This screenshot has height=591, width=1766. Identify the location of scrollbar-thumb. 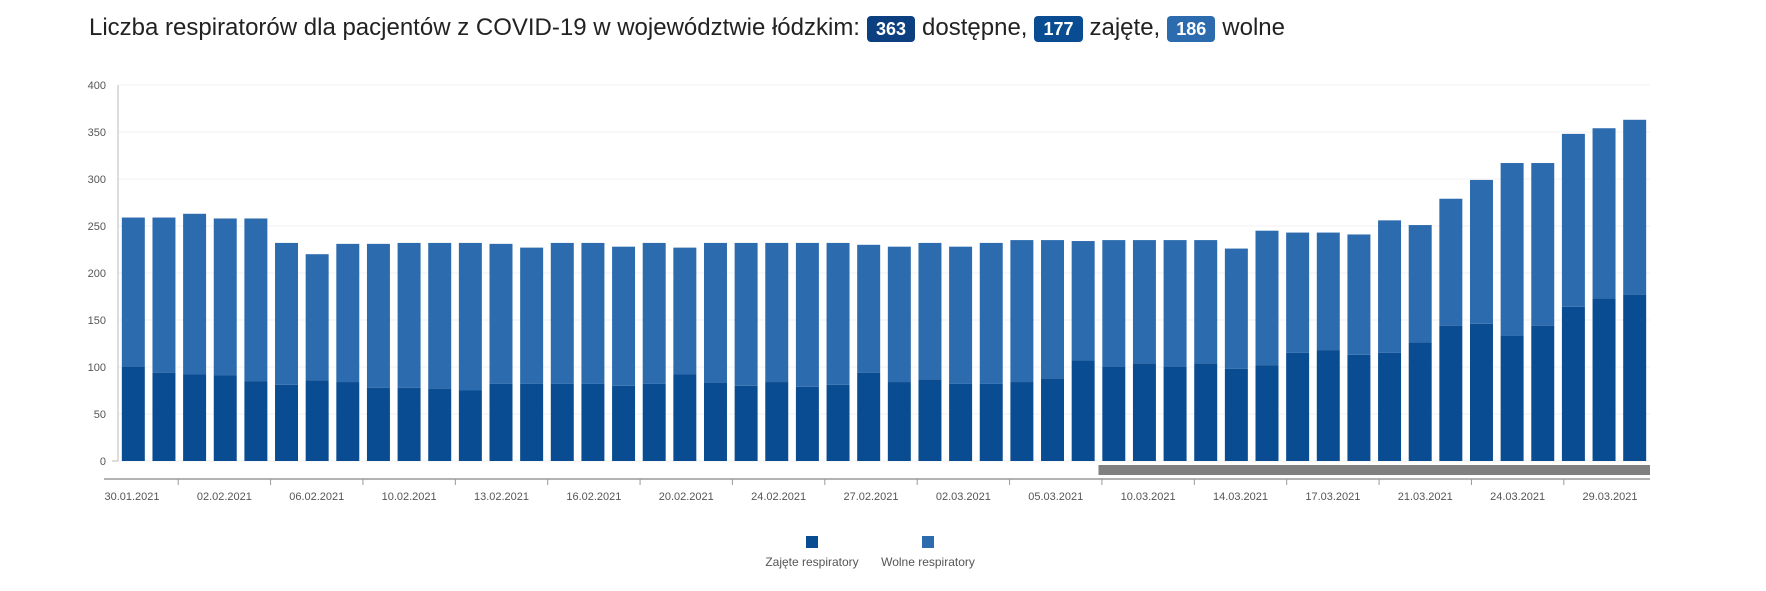
(1374, 470).